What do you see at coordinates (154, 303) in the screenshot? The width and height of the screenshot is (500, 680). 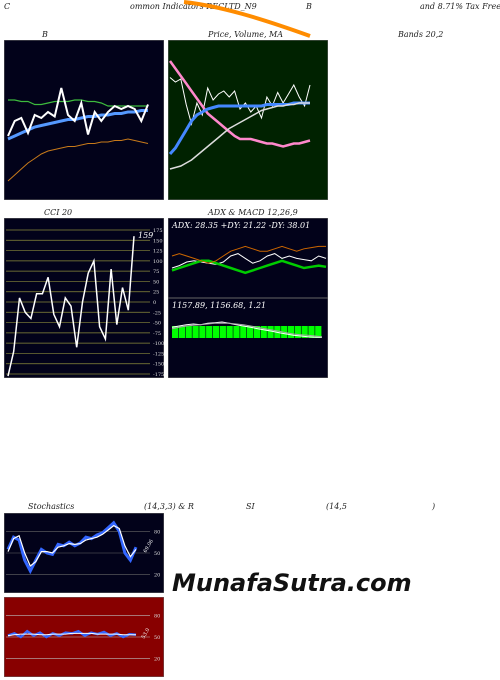 I see `cci-tick-label: 0` at bounding box center [154, 303].